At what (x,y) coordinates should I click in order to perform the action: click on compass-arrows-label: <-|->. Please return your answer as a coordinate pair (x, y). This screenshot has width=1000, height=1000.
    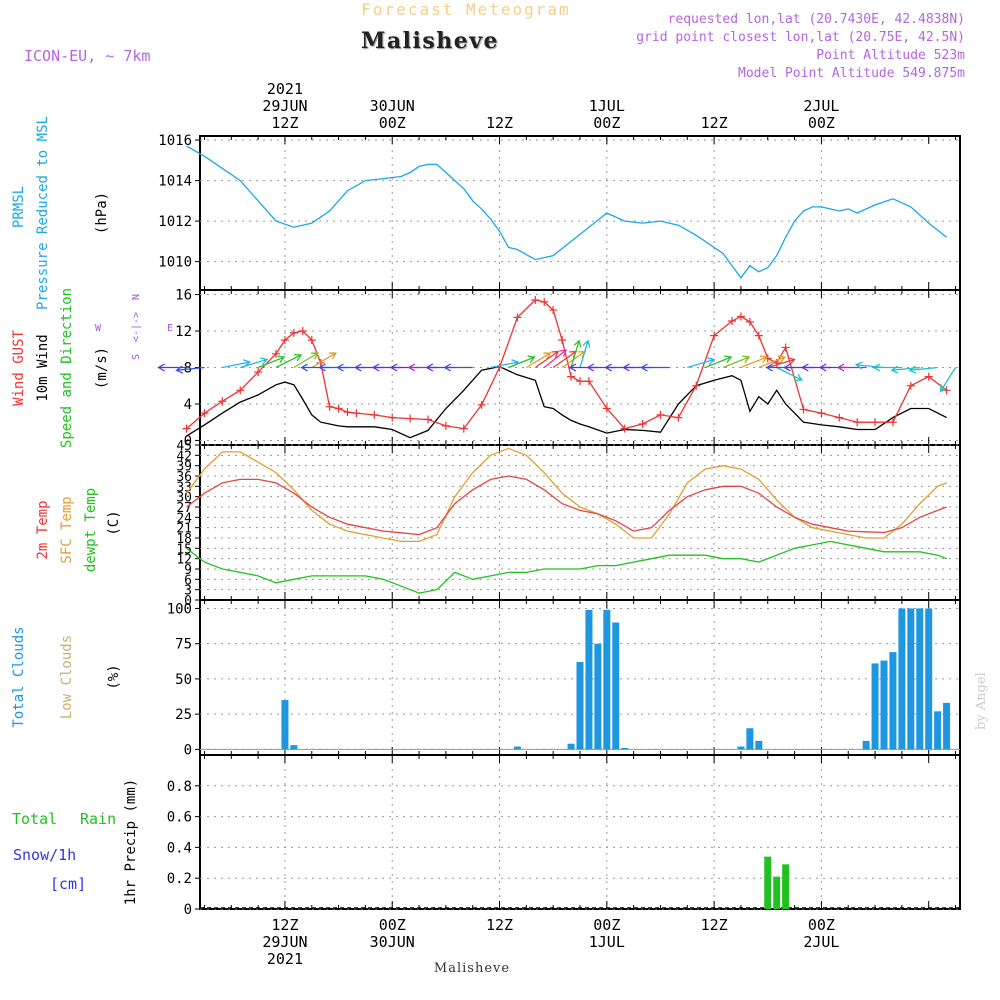
    Looking at the image, I should click on (136, 327).